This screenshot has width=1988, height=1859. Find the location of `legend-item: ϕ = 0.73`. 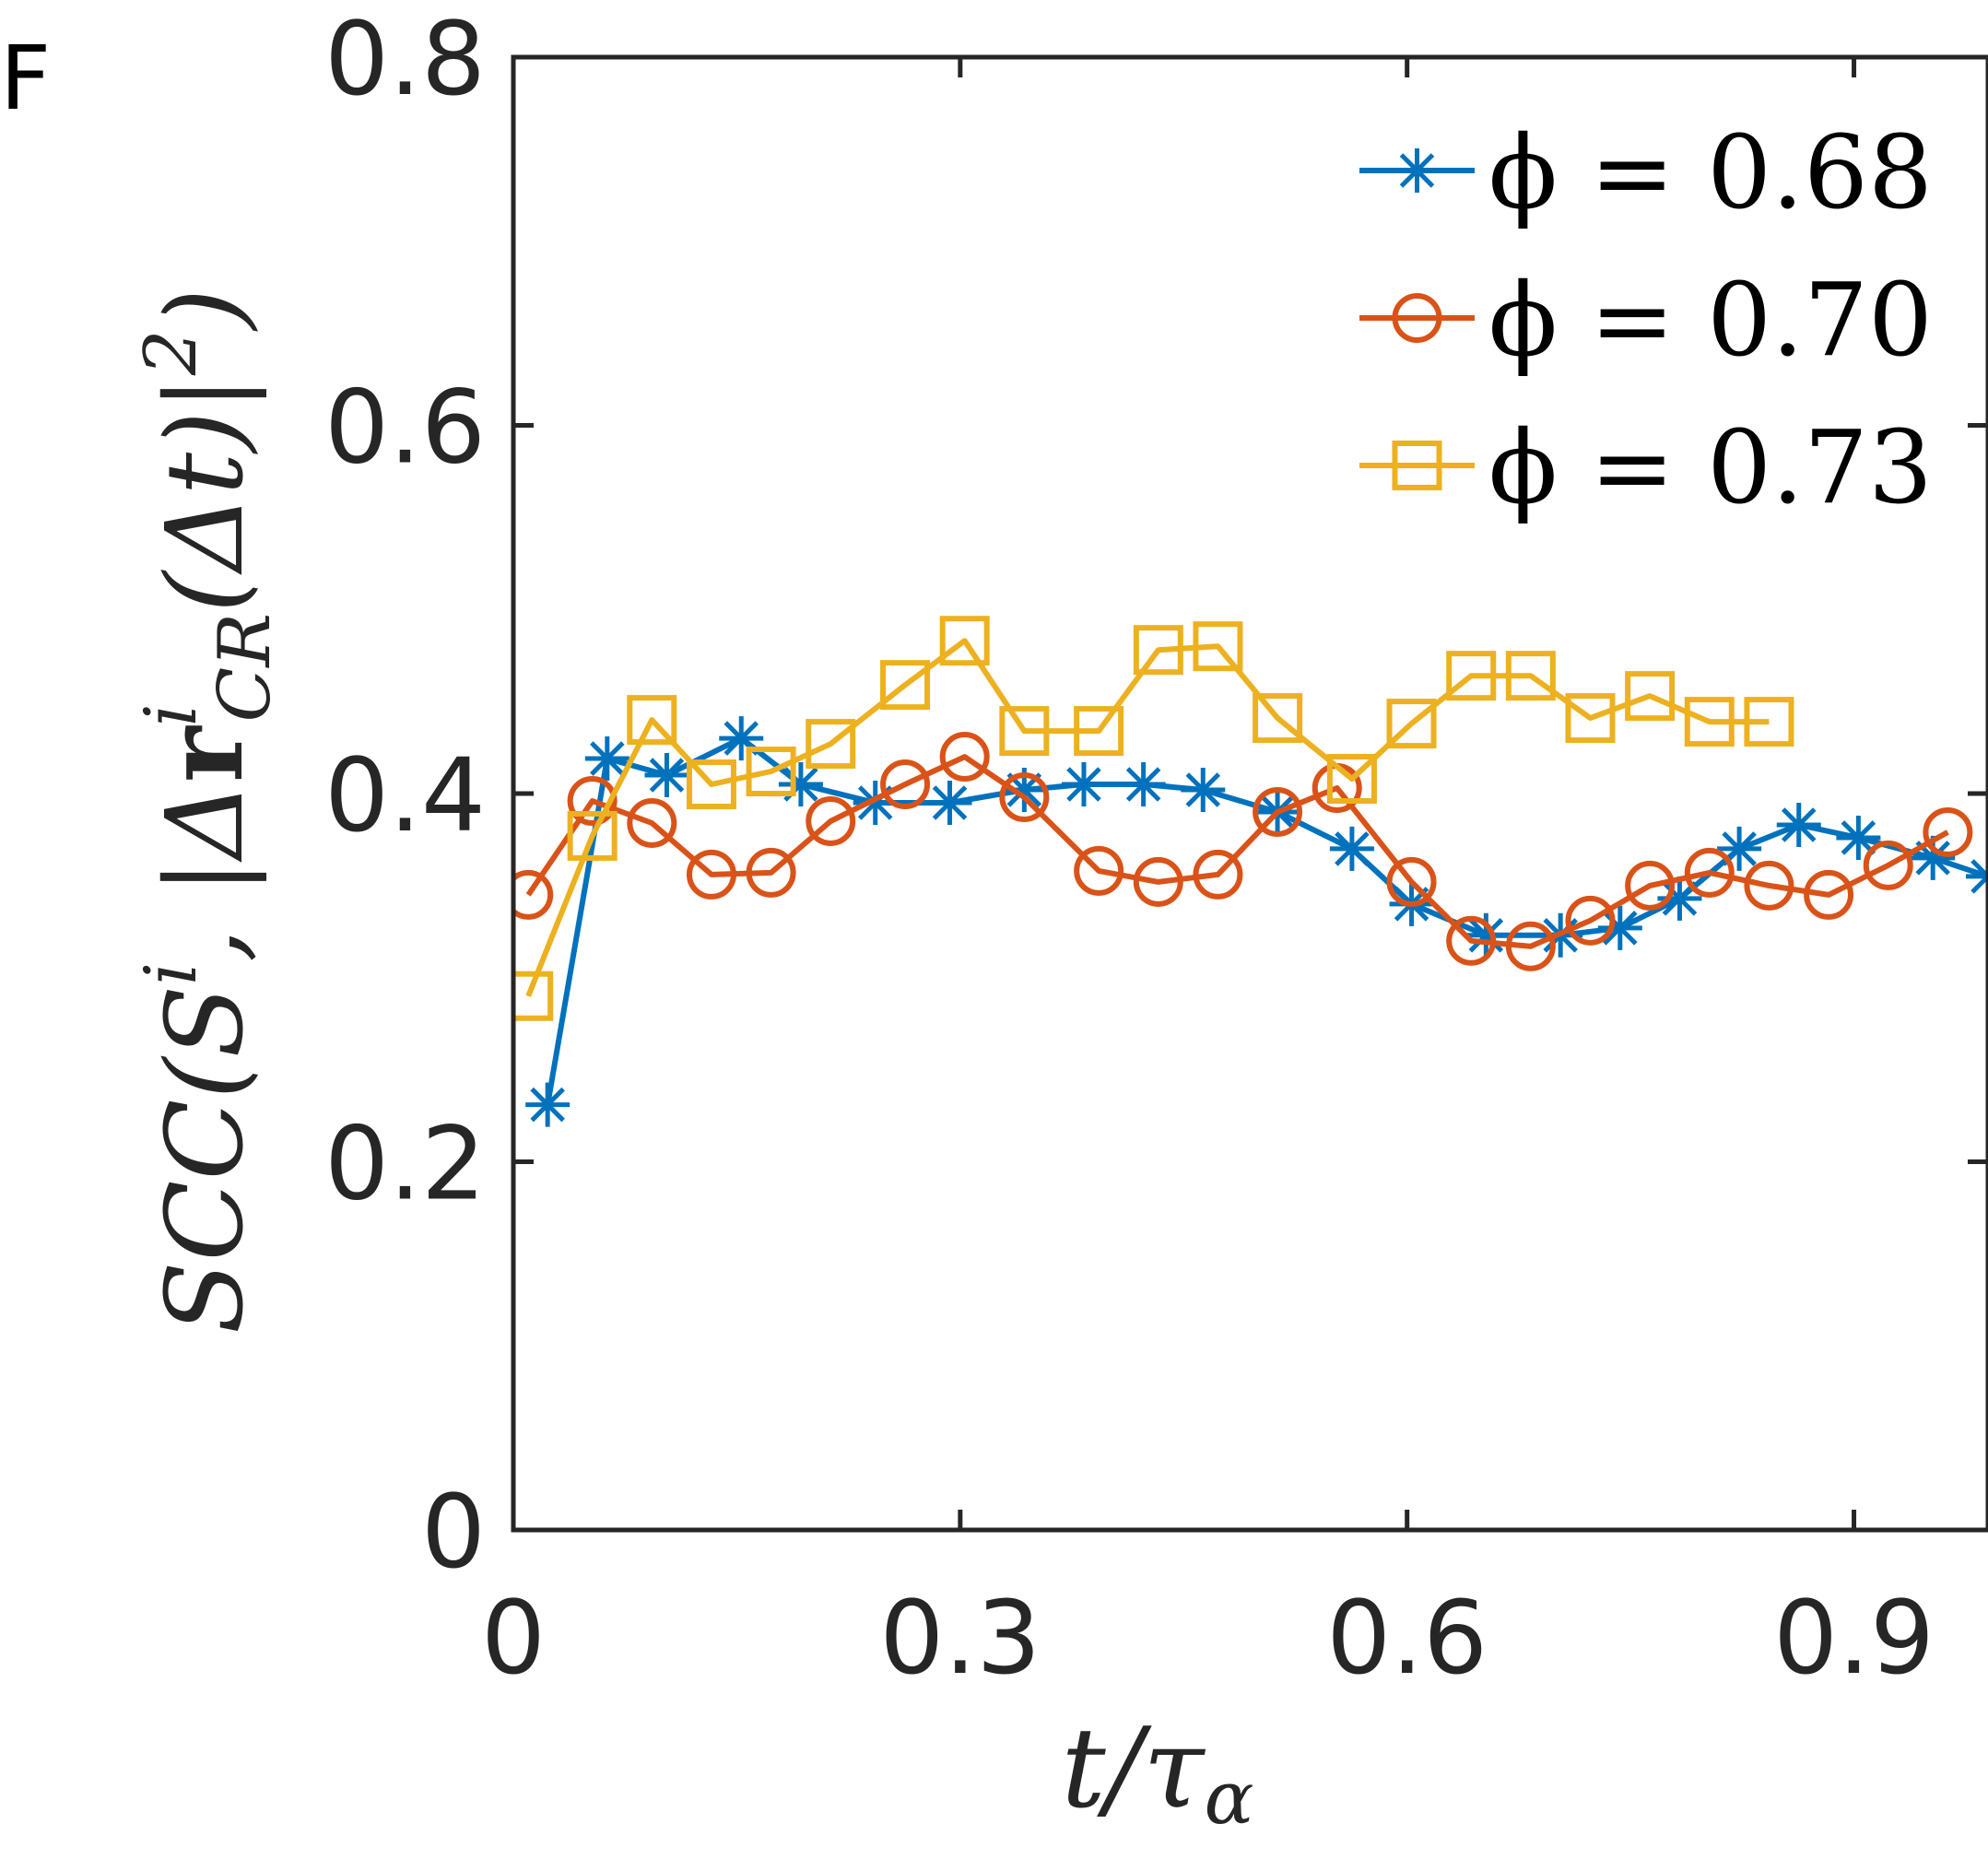

legend-item: ϕ = 0.73 is located at coordinates (1646, 467).